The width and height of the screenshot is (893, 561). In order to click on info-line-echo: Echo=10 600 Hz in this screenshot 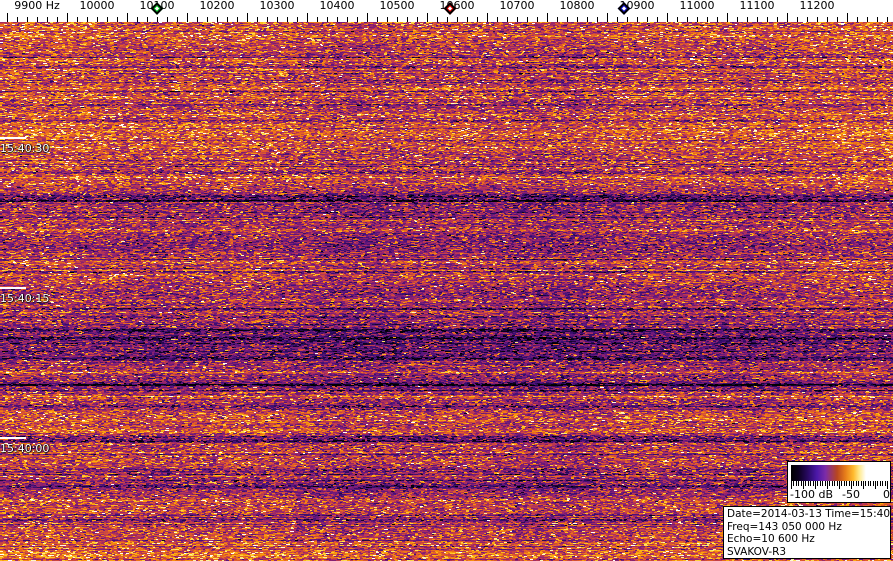, I will do `click(771, 539)`.